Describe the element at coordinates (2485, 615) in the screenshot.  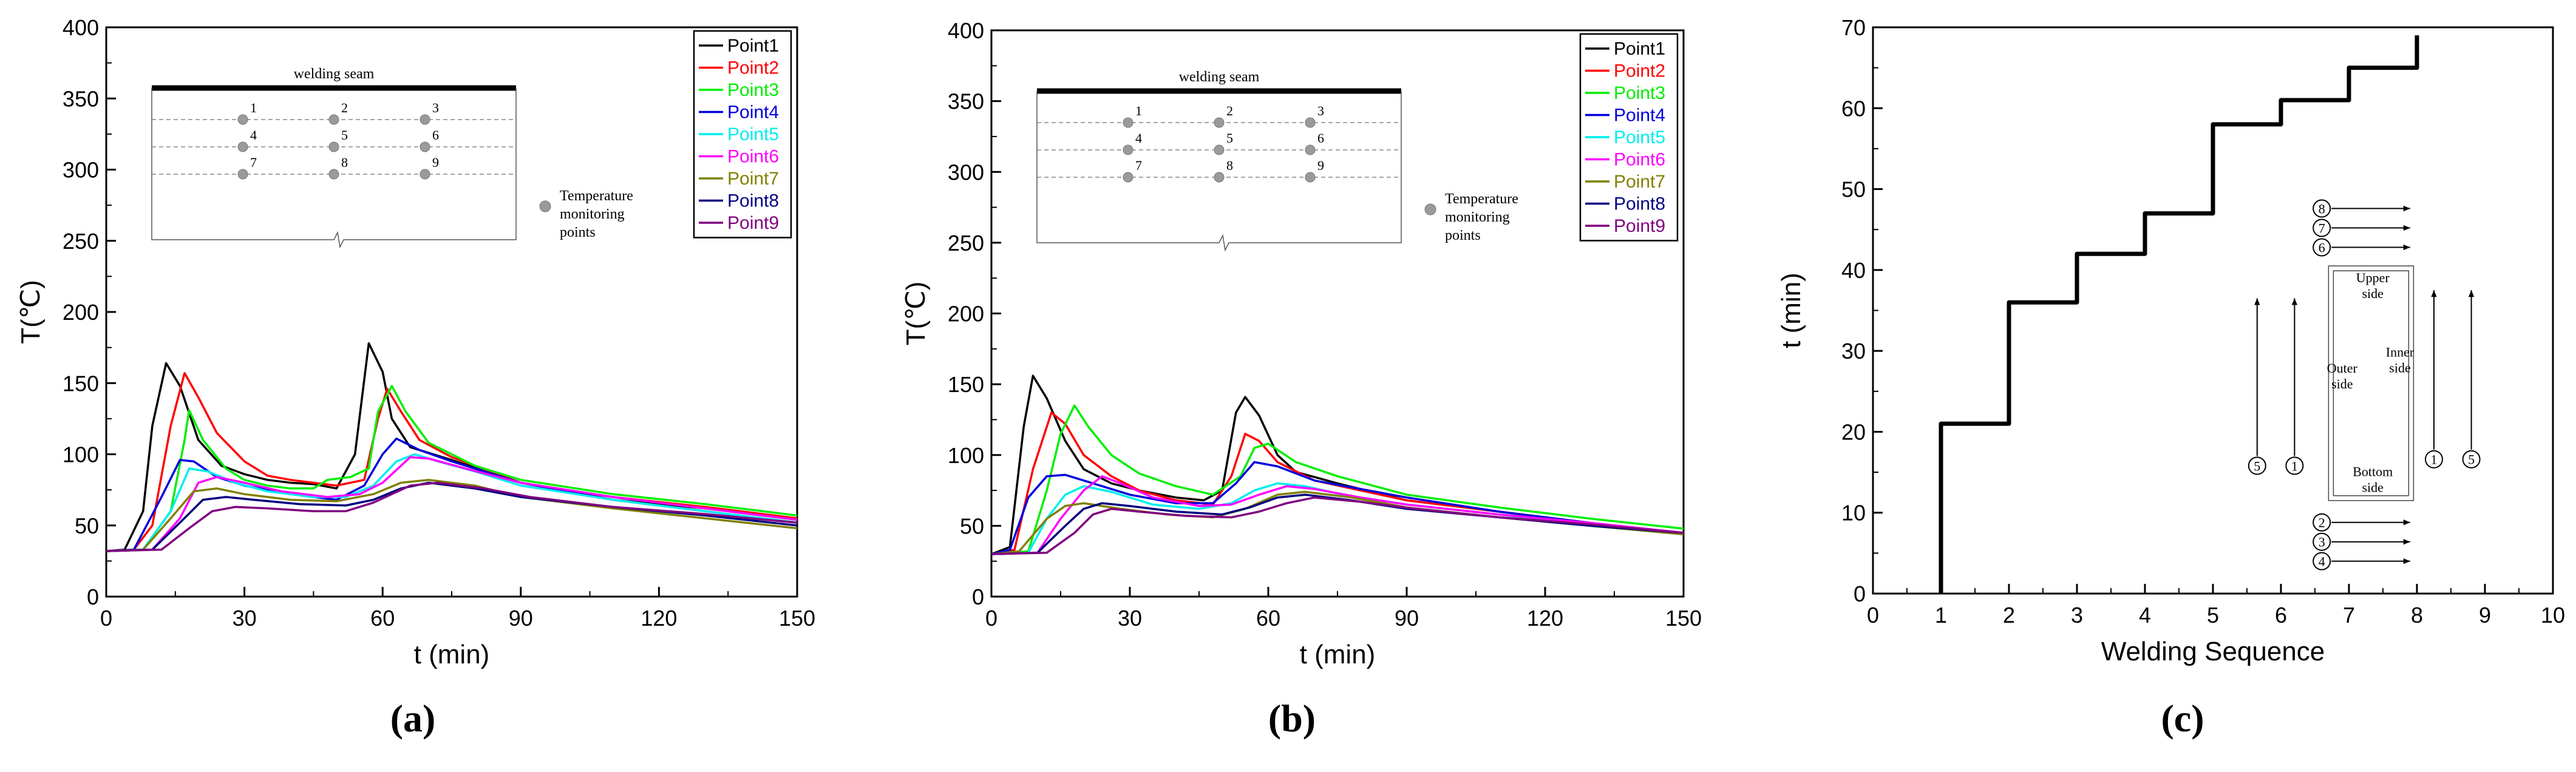
I see `x-tick-label: 9` at that location.